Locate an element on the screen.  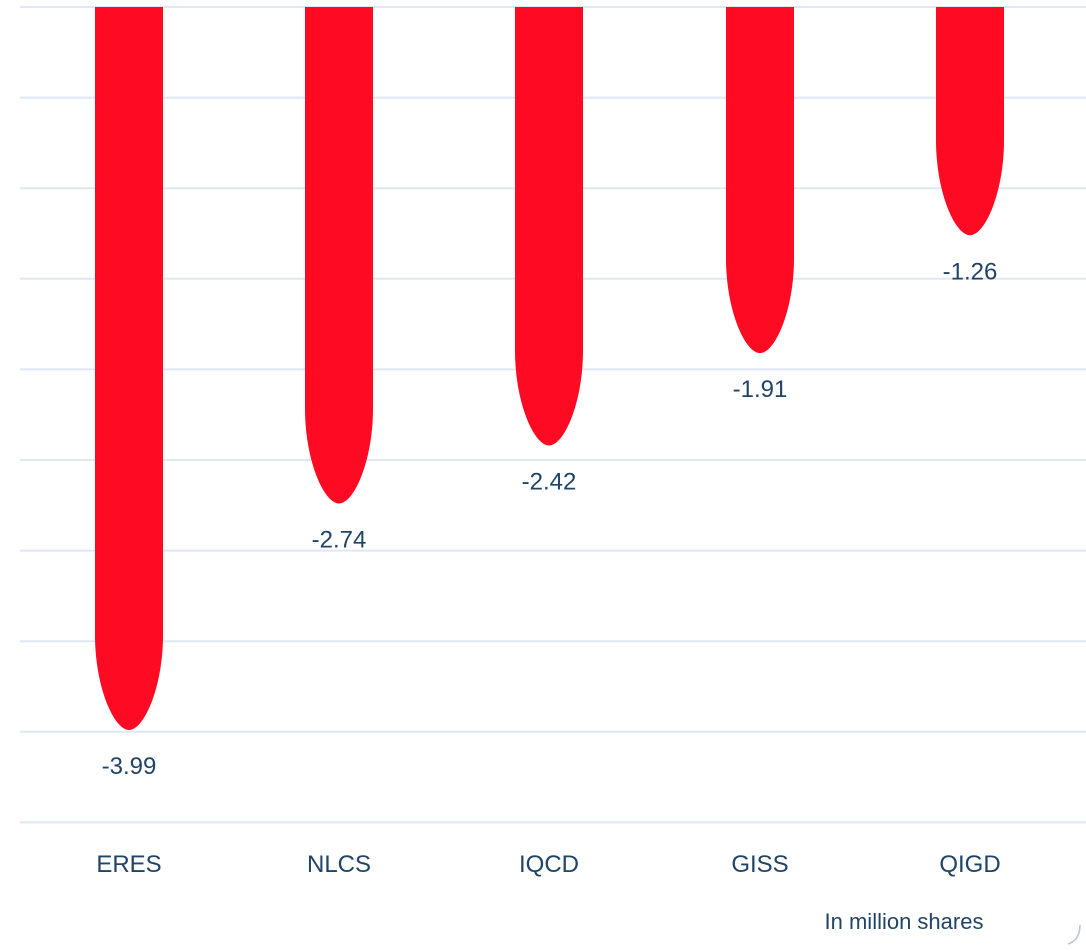
value-label-qigd: -1.26 is located at coordinates (970, 271).